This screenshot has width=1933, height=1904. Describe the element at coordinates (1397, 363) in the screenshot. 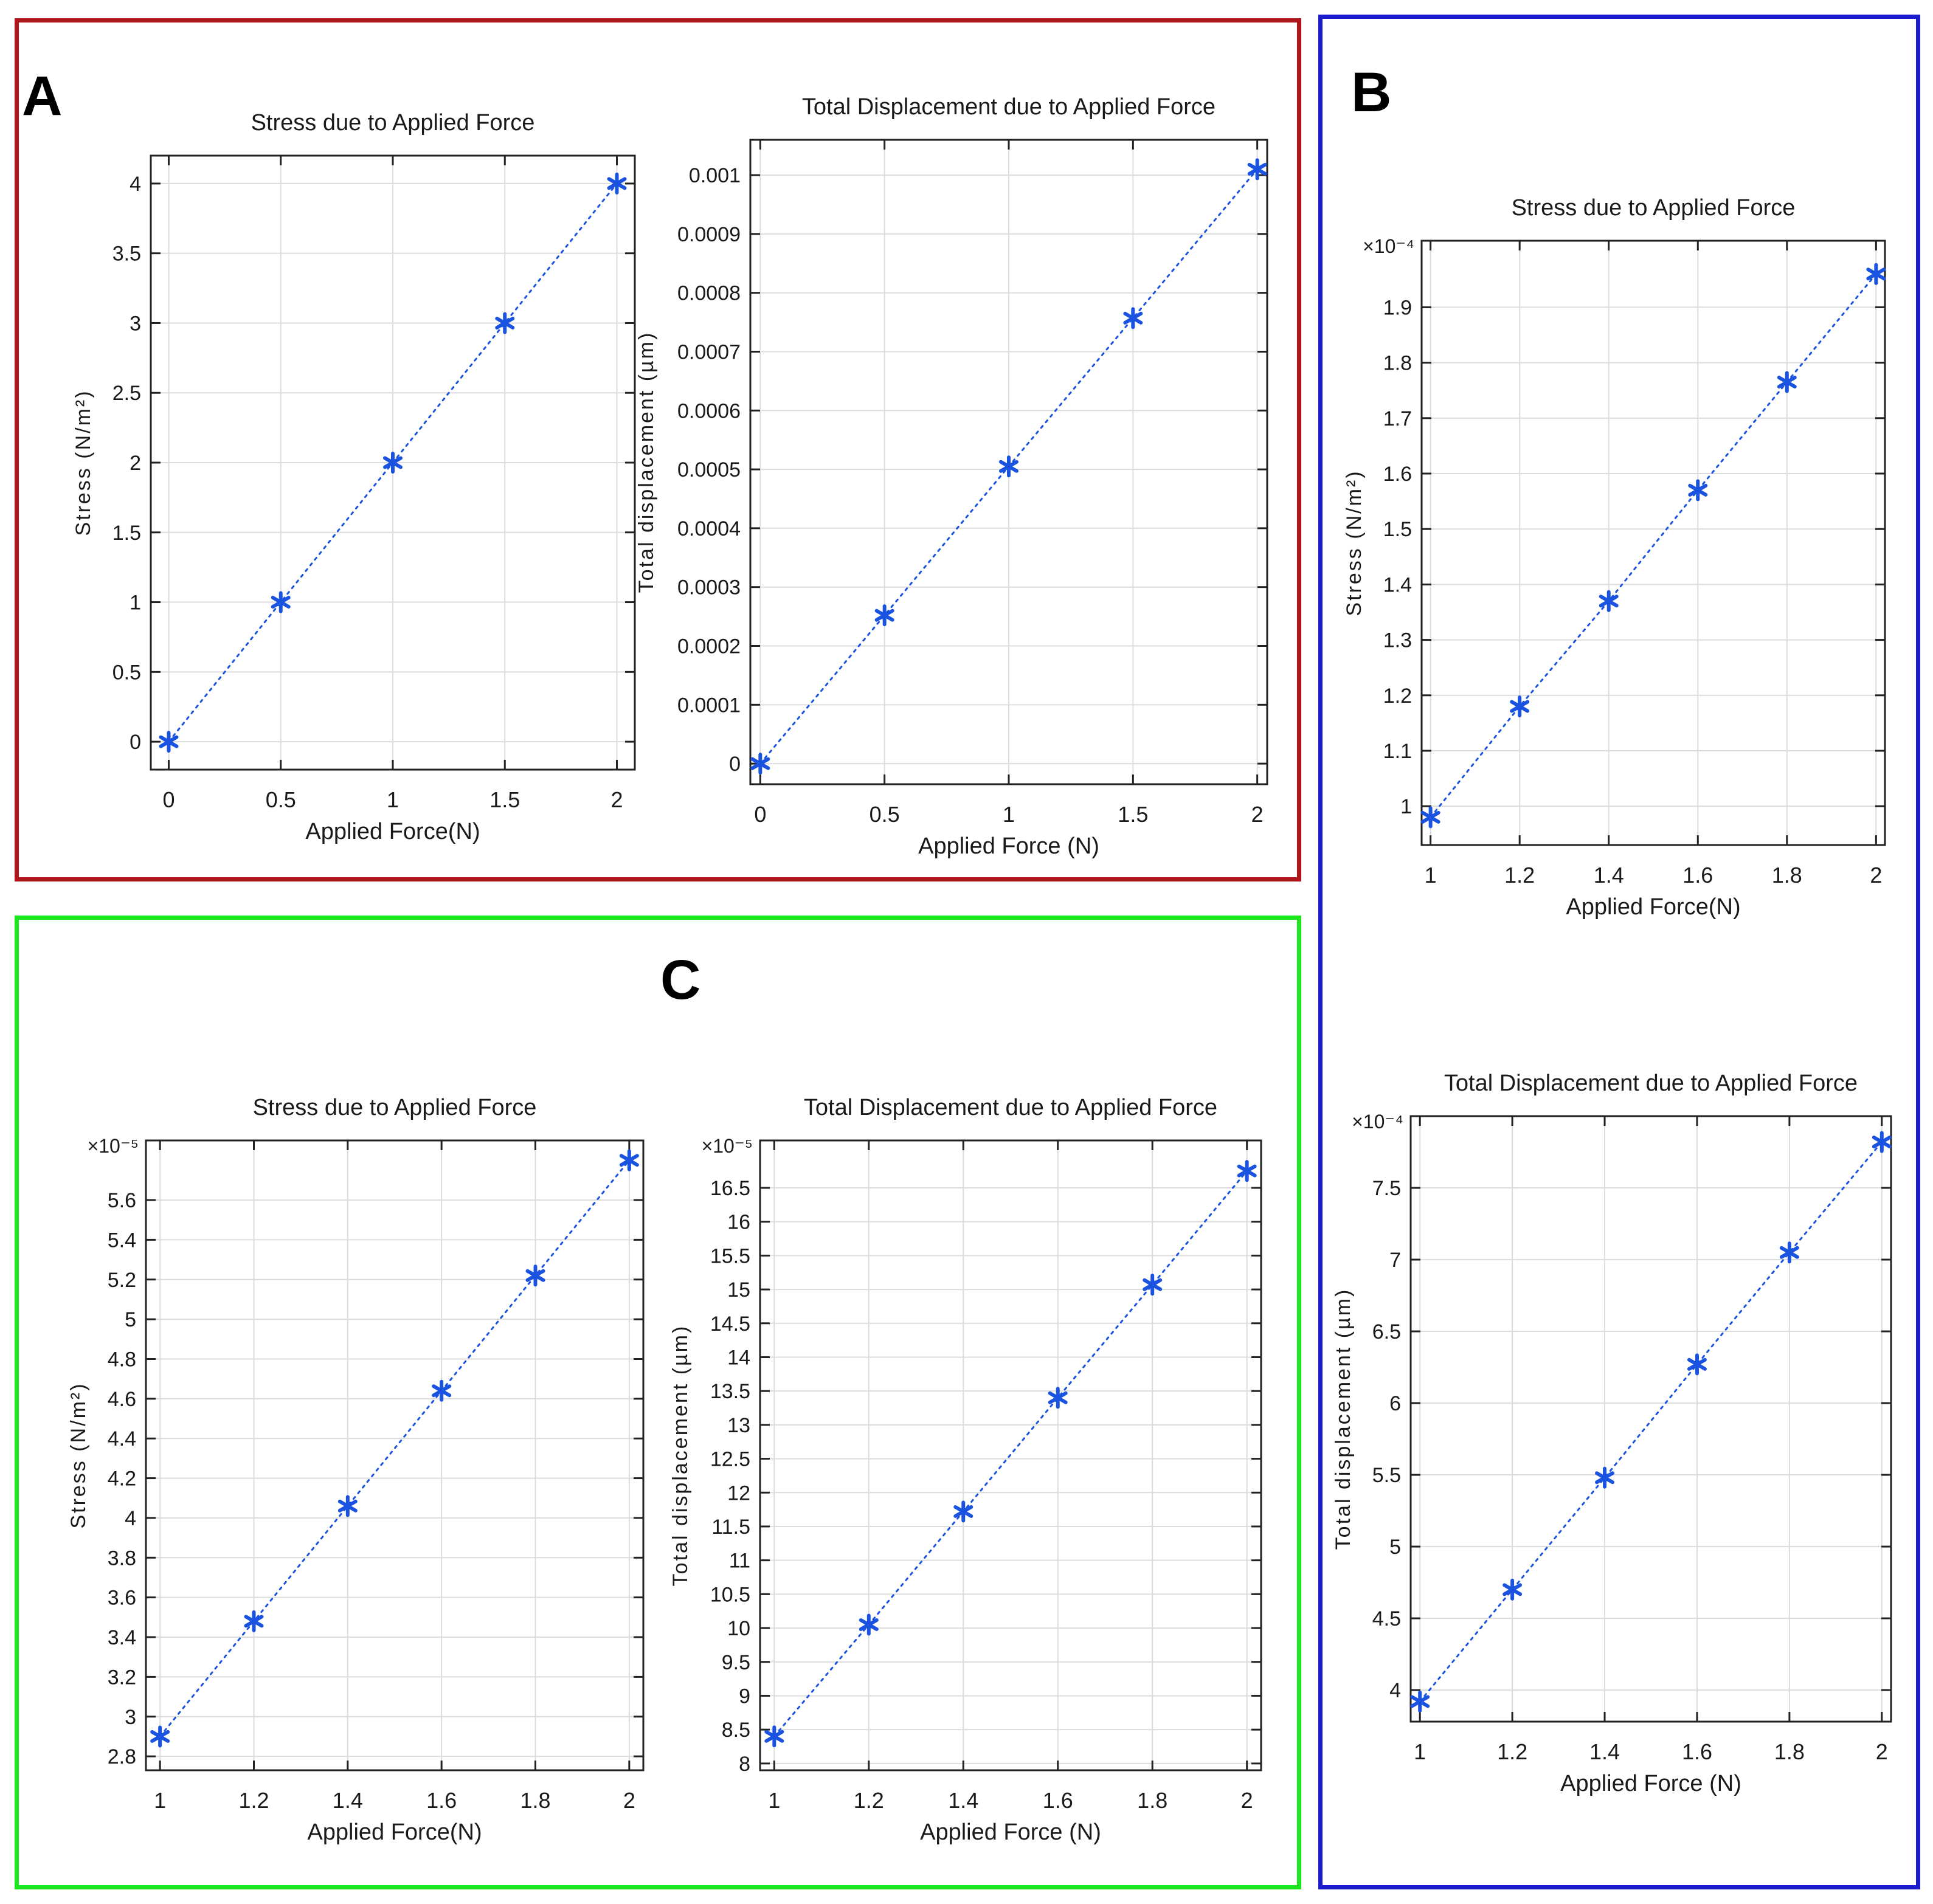

I see `y-tick-label: 1.8` at that location.